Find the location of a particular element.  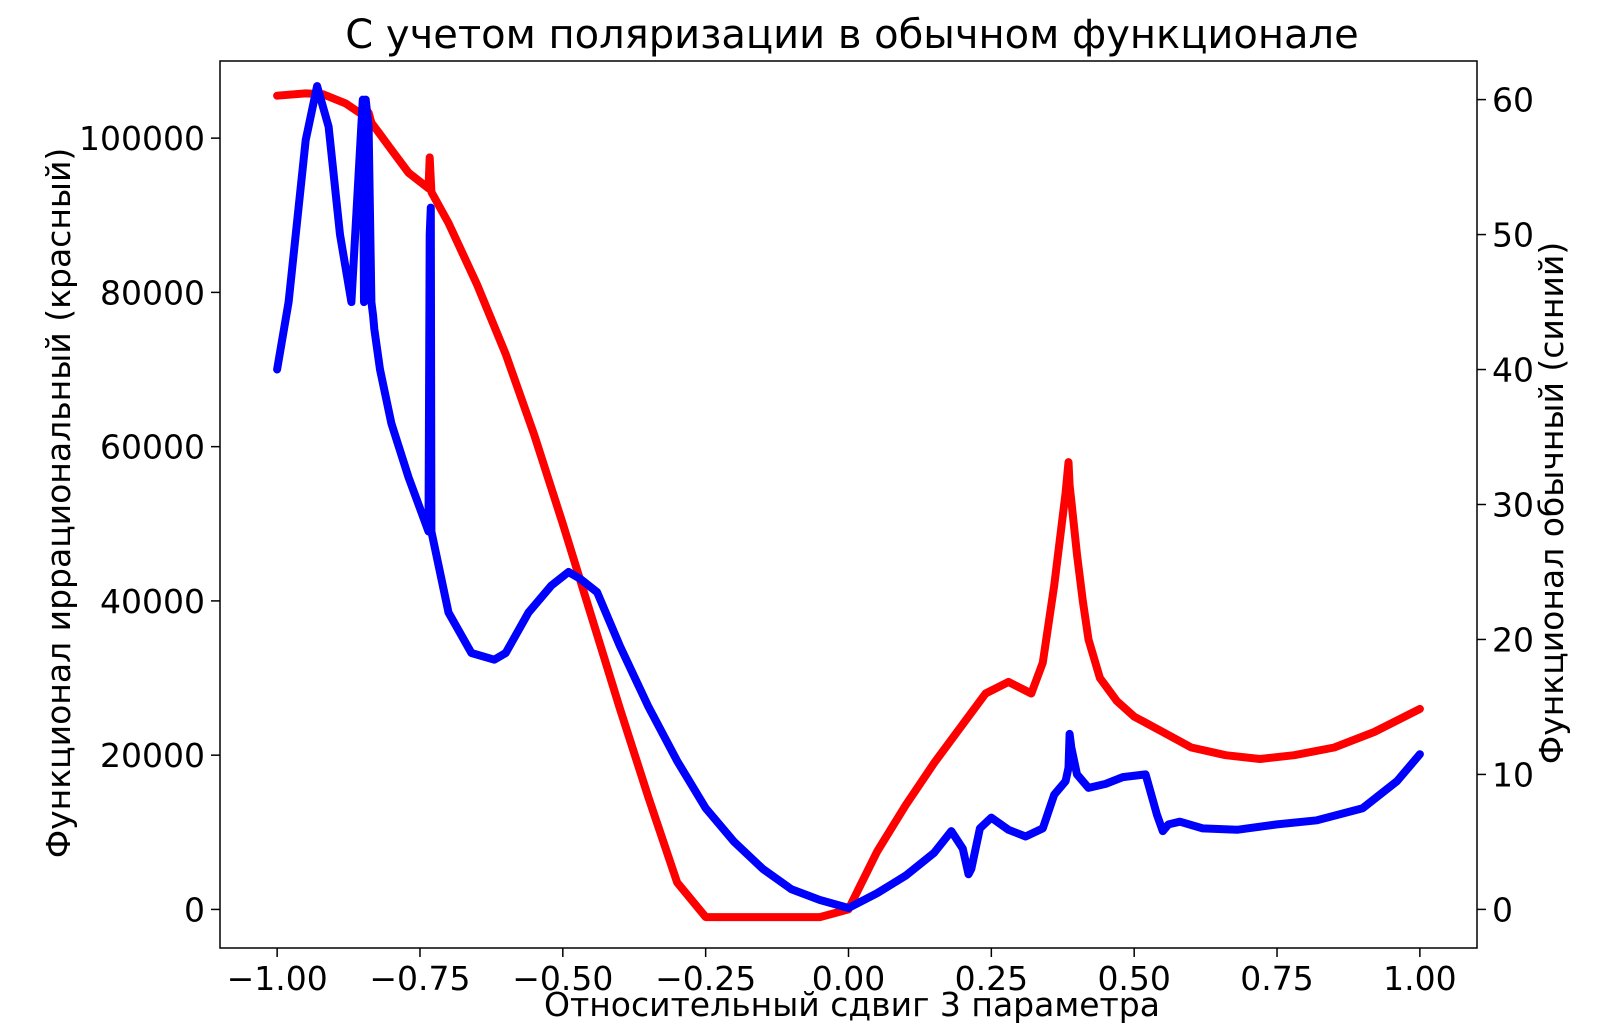

y-right-tick-label: 40 is located at coordinates (1513, 370).